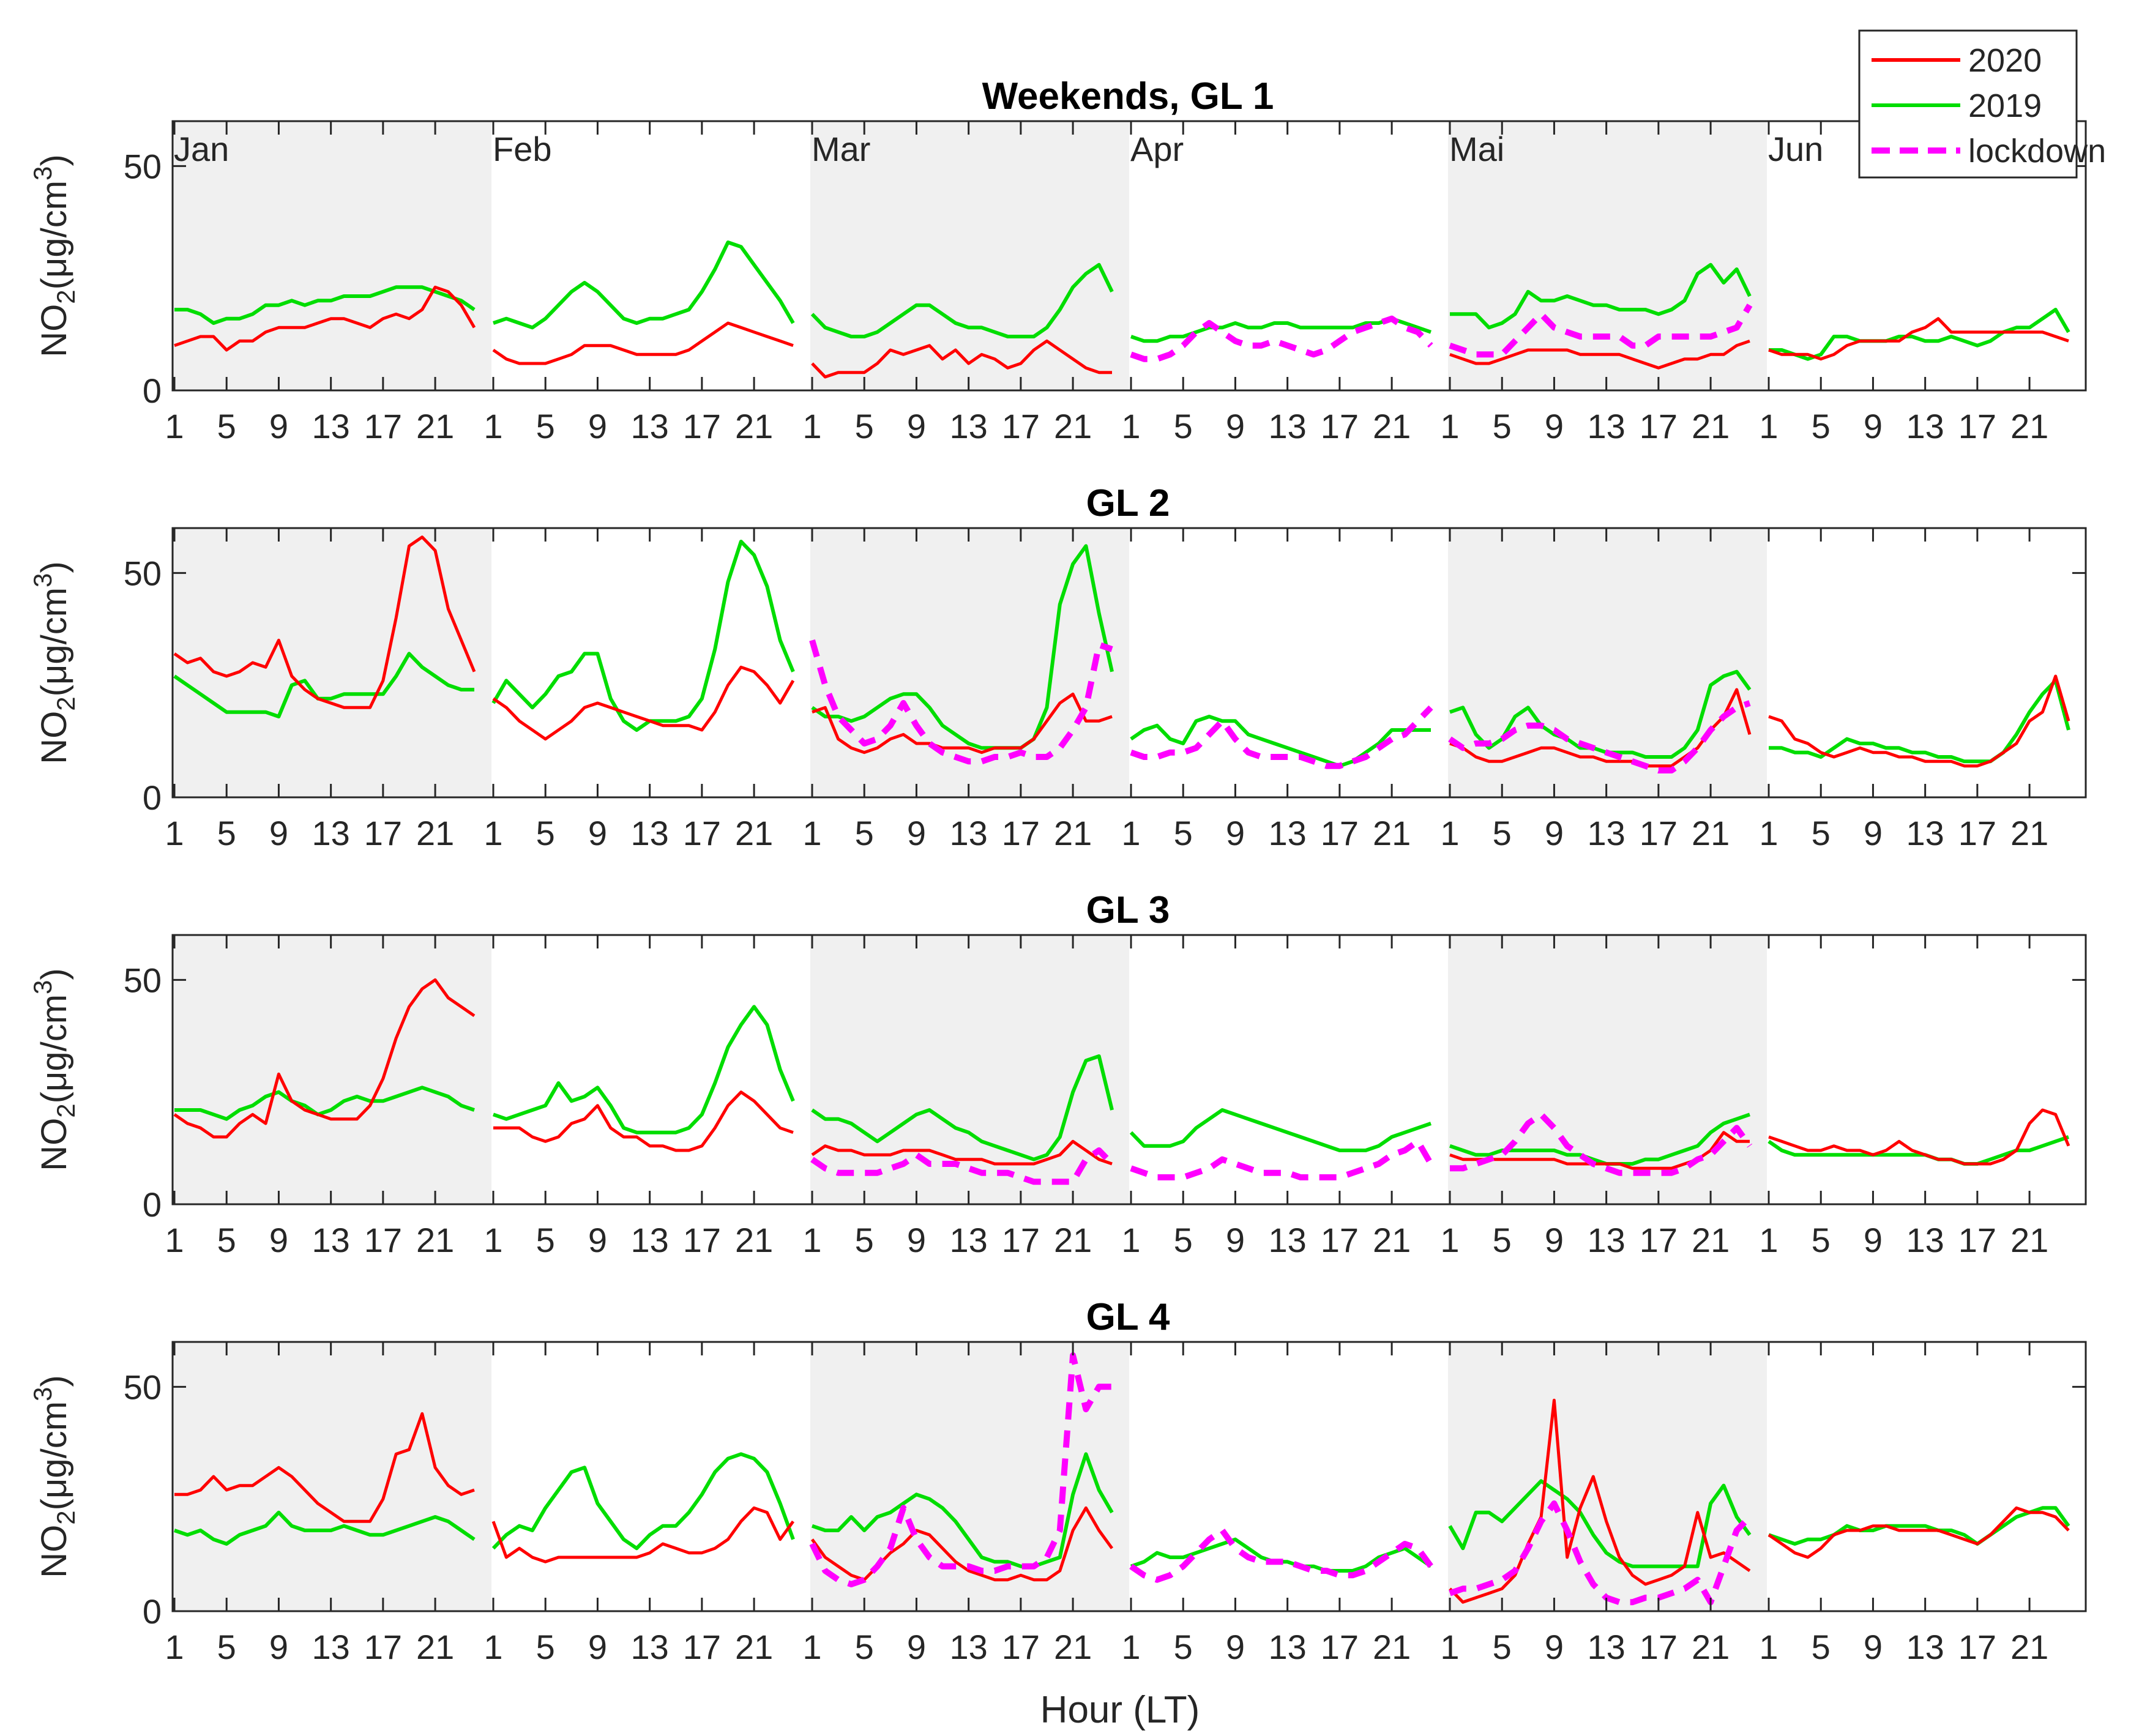 The width and height of the screenshot is (2150, 1736). What do you see at coordinates (1280, 741) in the screenshot?
I see `series-2019-apr` at bounding box center [1280, 741].